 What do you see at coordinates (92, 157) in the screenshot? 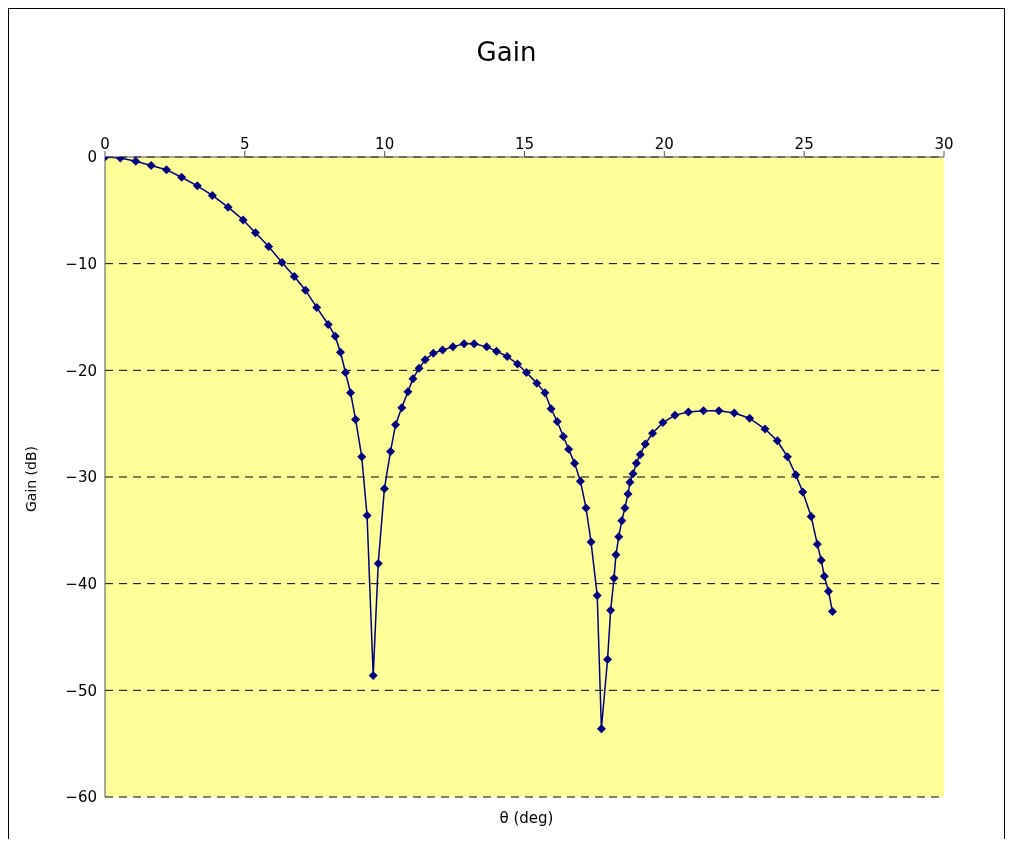
I see `y-tick-label: 0` at bounding box center [92, 157].